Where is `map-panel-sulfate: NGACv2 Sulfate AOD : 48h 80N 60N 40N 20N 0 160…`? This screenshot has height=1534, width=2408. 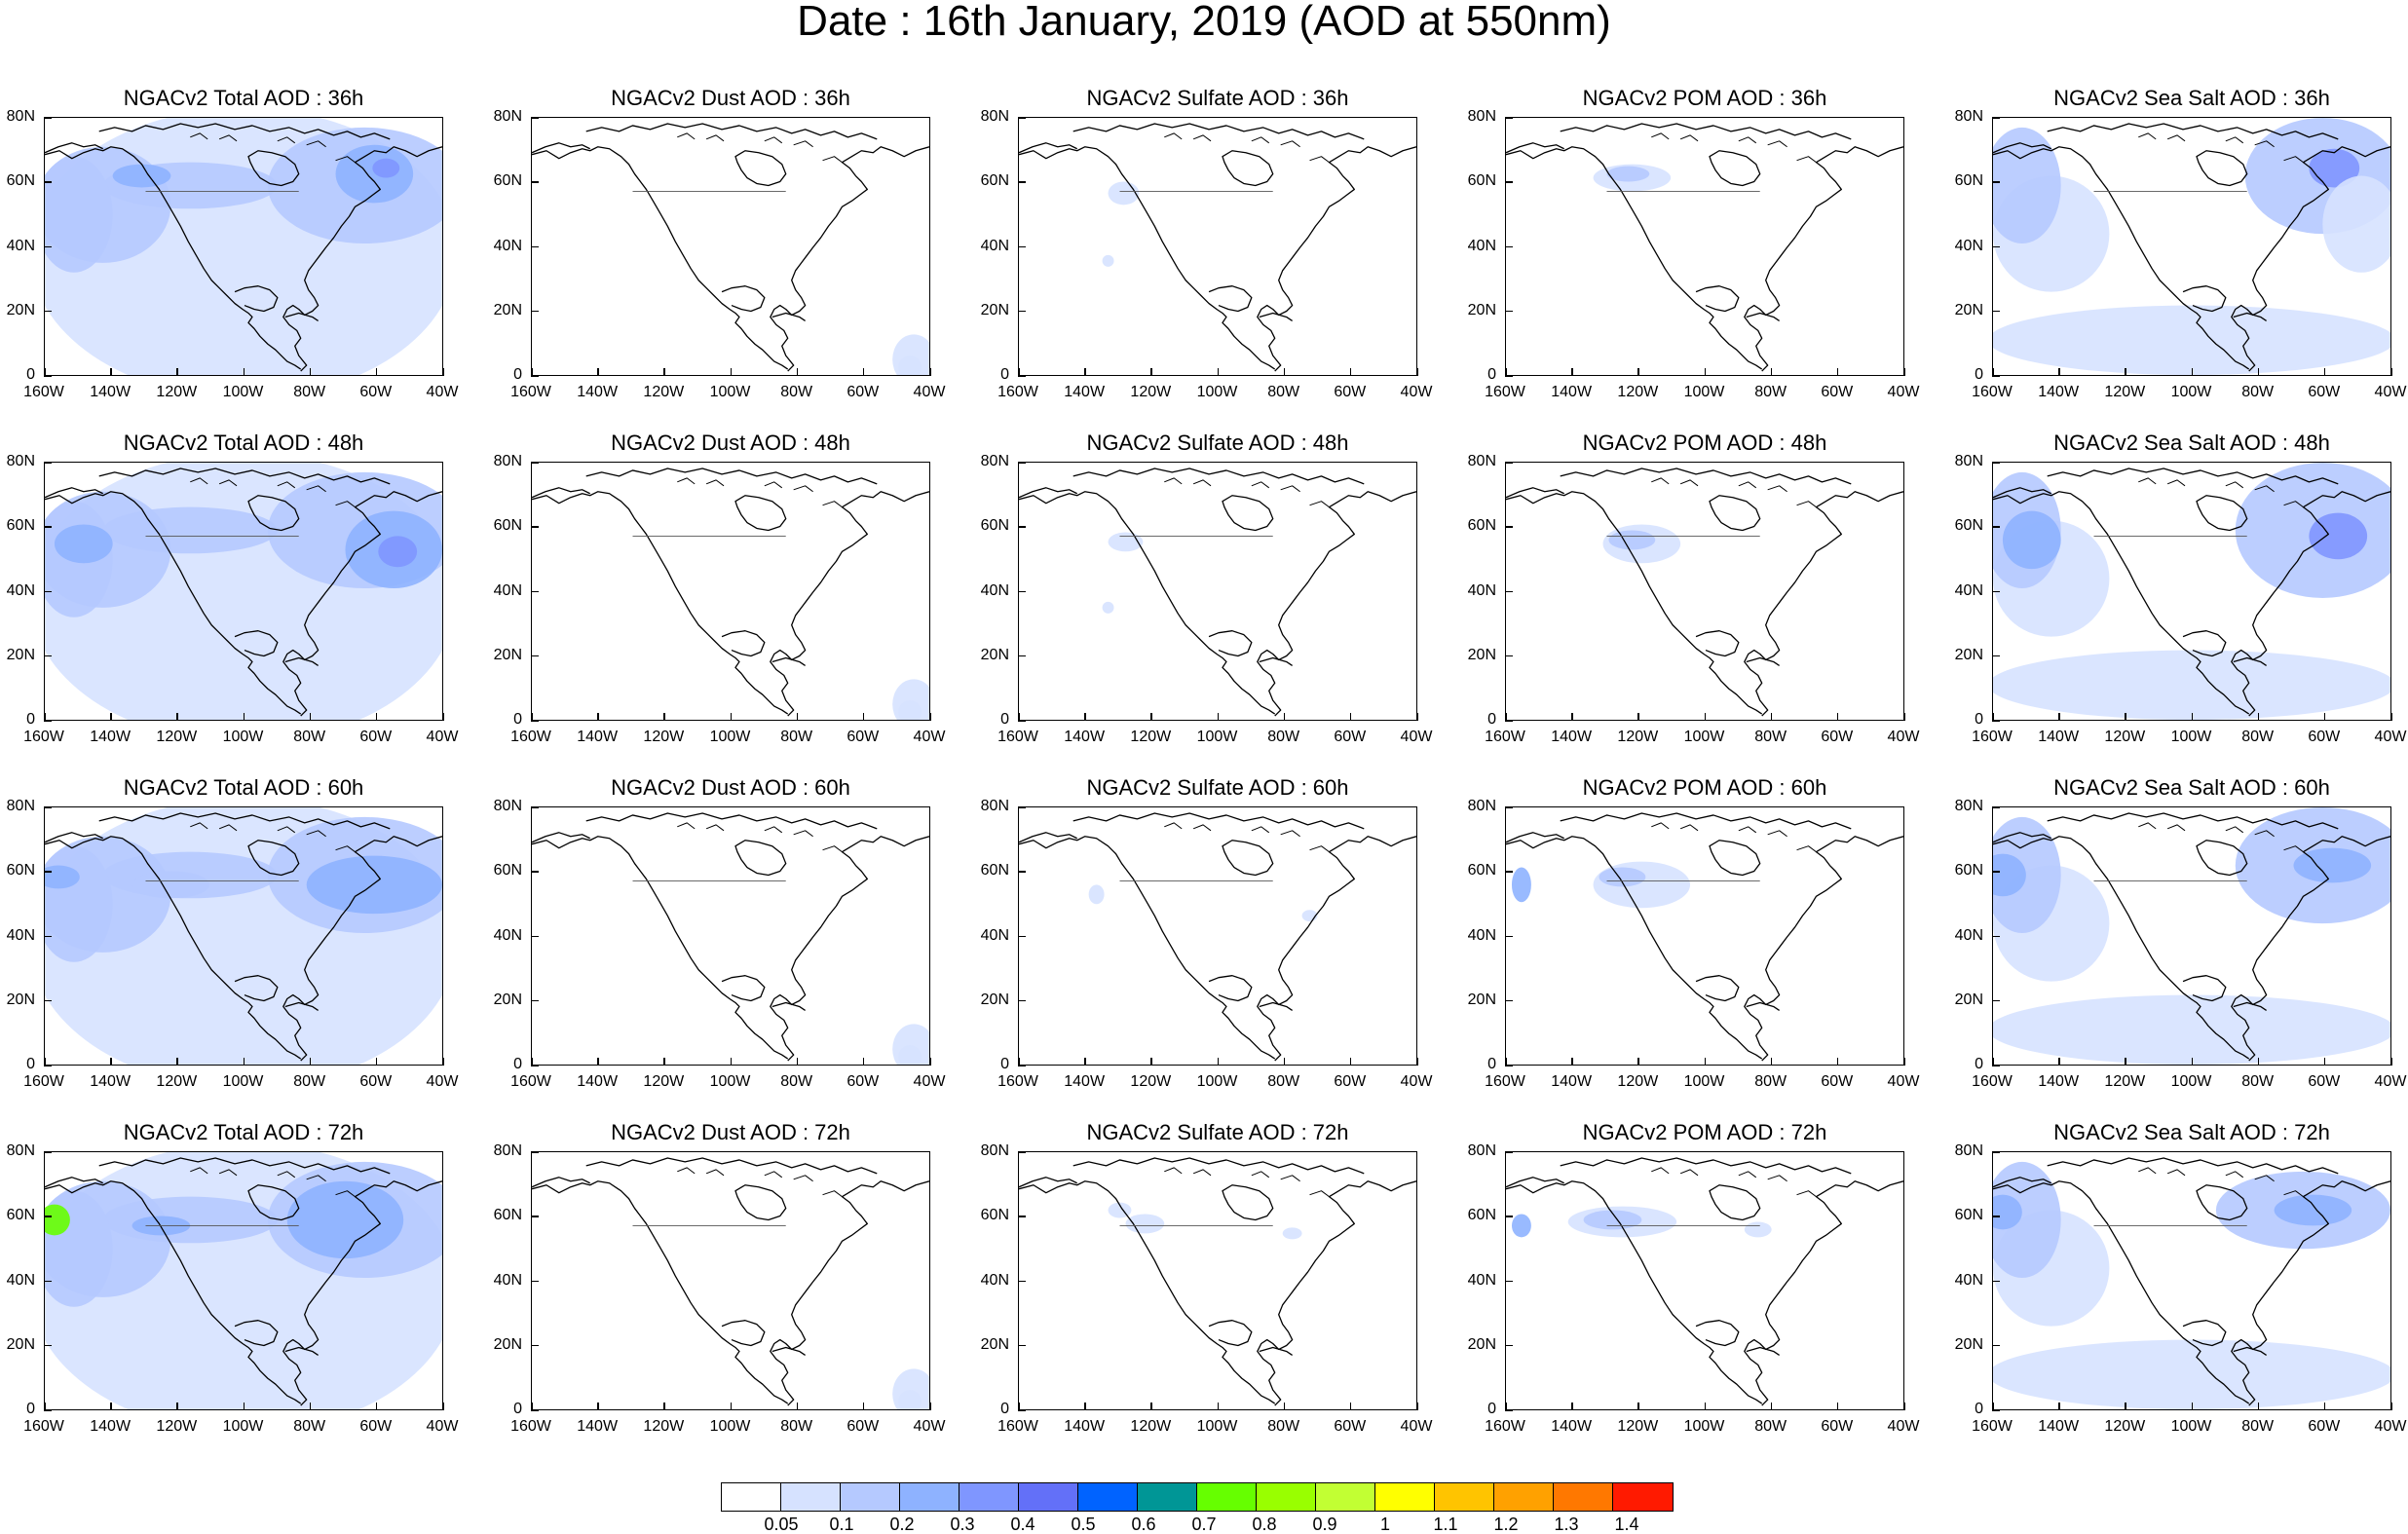
map-panel-sulfate: NGACv2 Sulfate AOD : 48h 80N 60N 40N 20N 0 160… is located at coordinates (1203, 591).